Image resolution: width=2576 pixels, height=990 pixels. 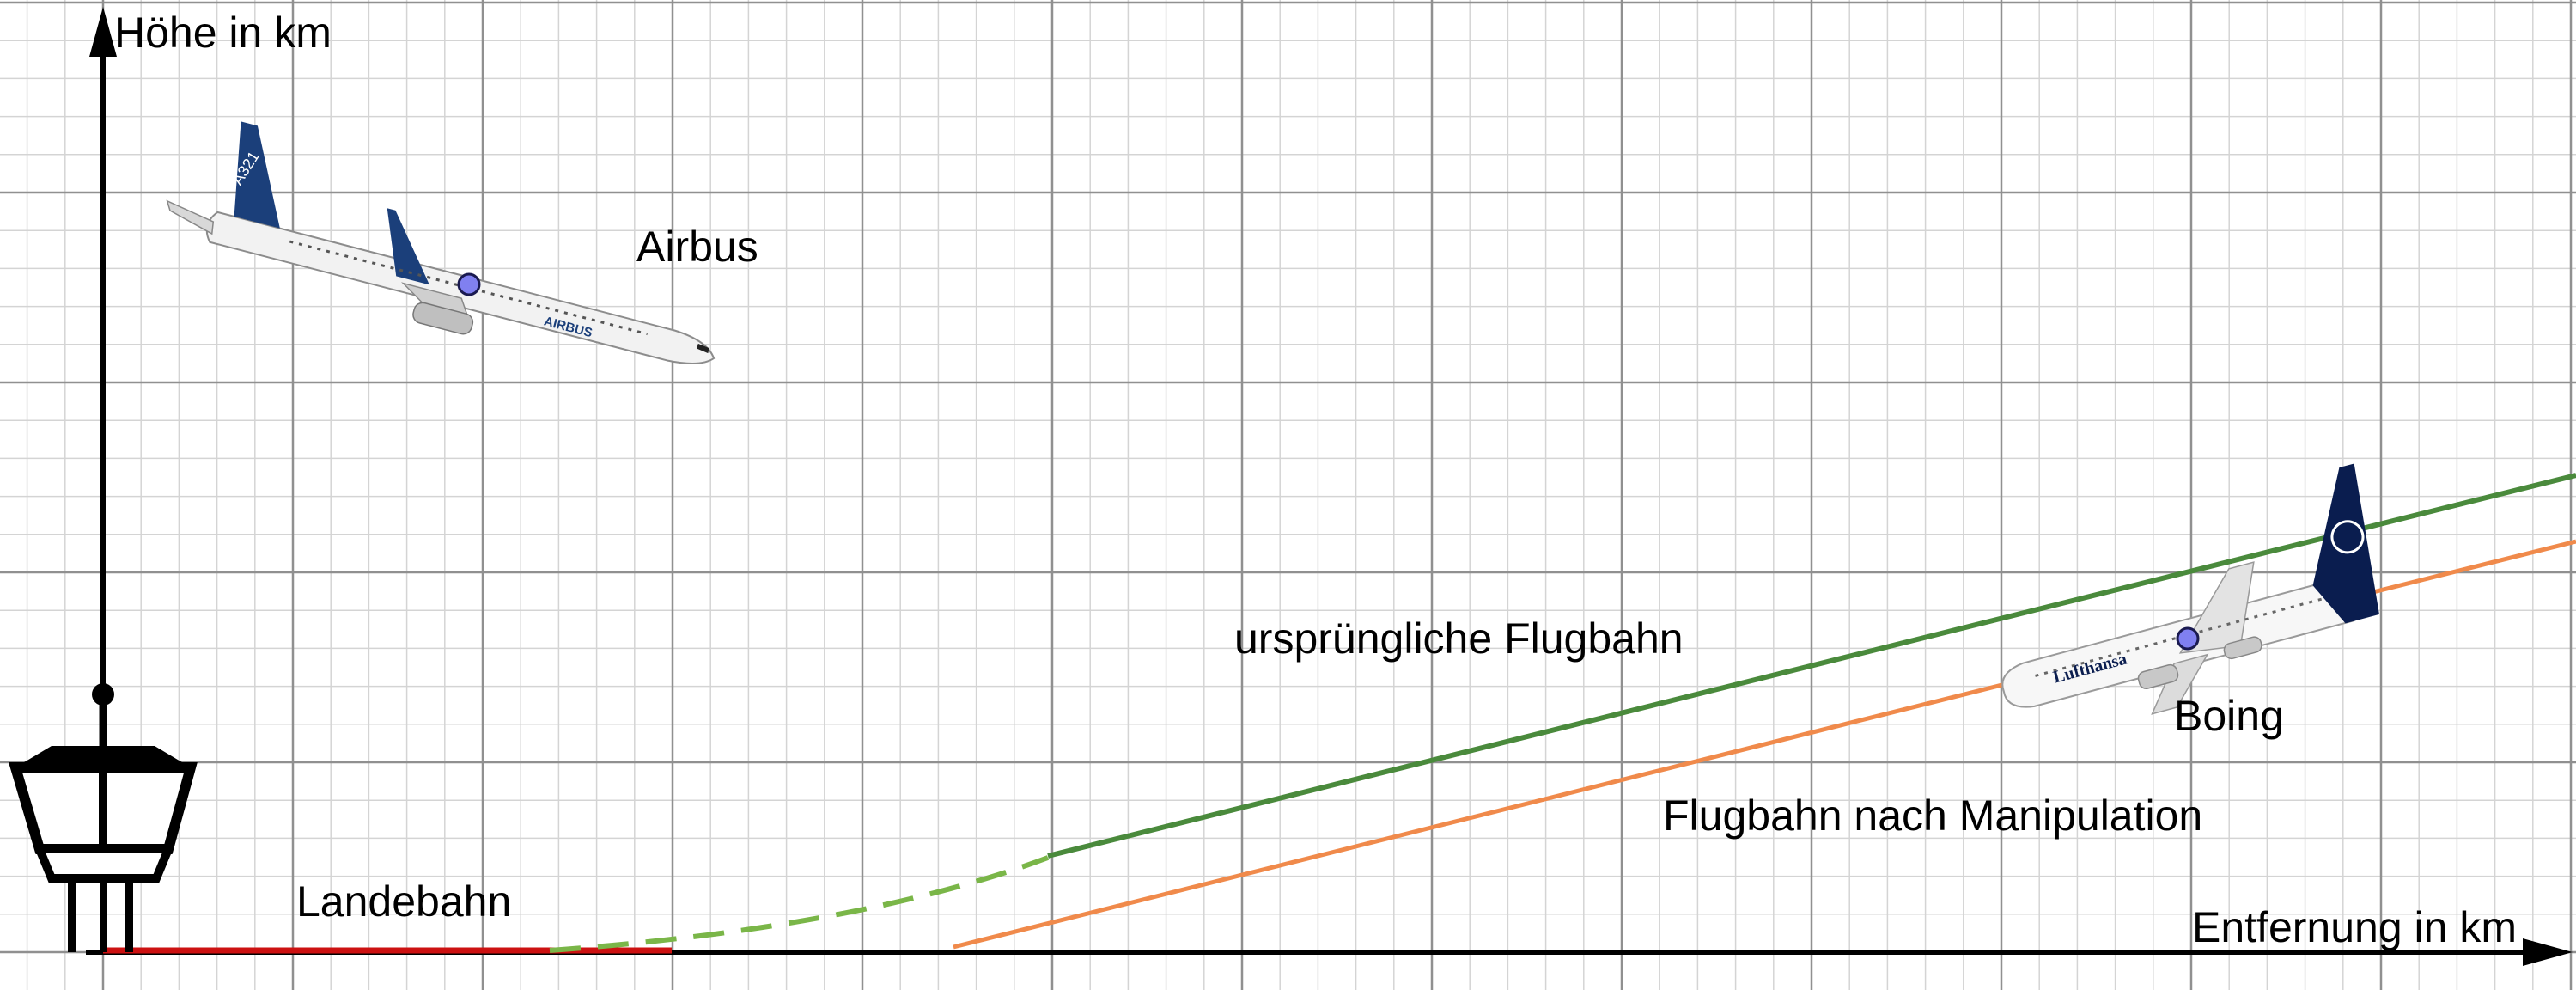 I want to click on boeing-marker, so click(x=2188, y=638).